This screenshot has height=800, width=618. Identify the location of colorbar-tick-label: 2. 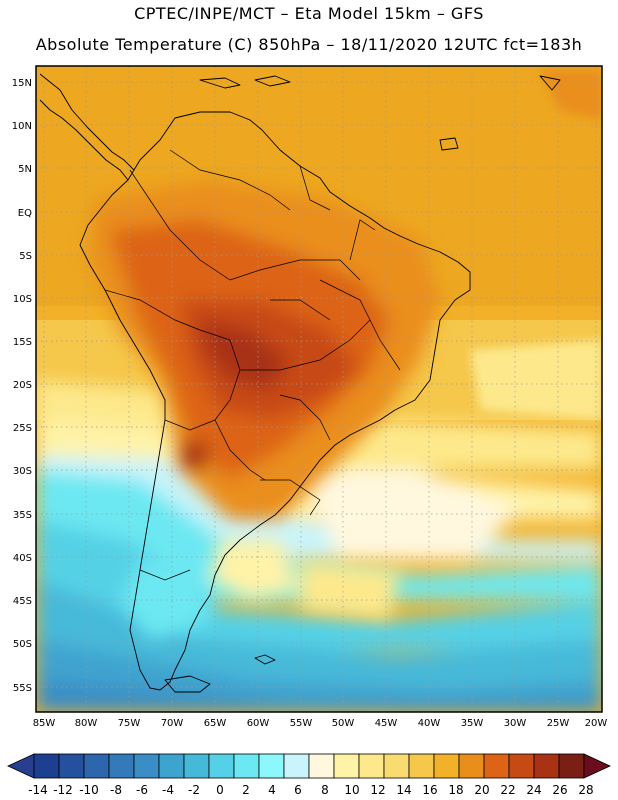
(246, 790).